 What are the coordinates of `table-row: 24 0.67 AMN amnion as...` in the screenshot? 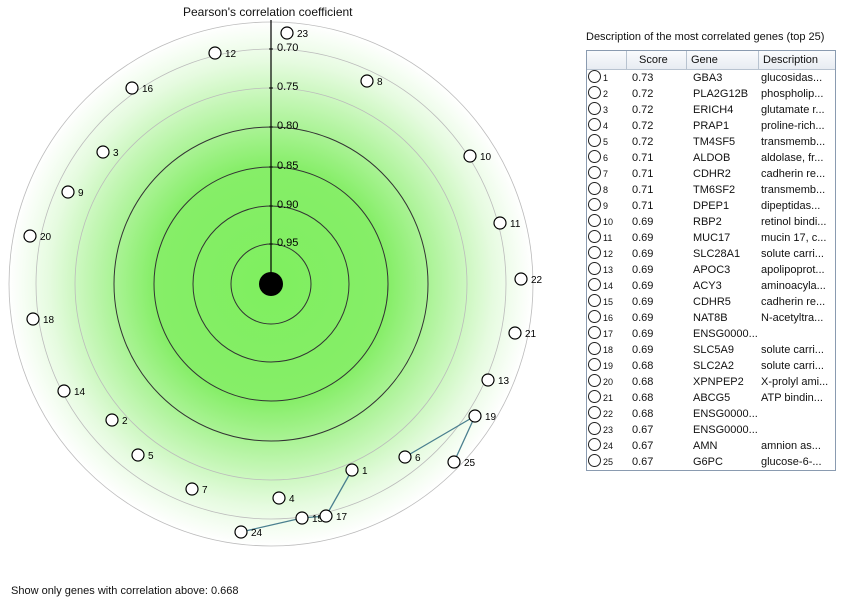 It's located at (711, 446).